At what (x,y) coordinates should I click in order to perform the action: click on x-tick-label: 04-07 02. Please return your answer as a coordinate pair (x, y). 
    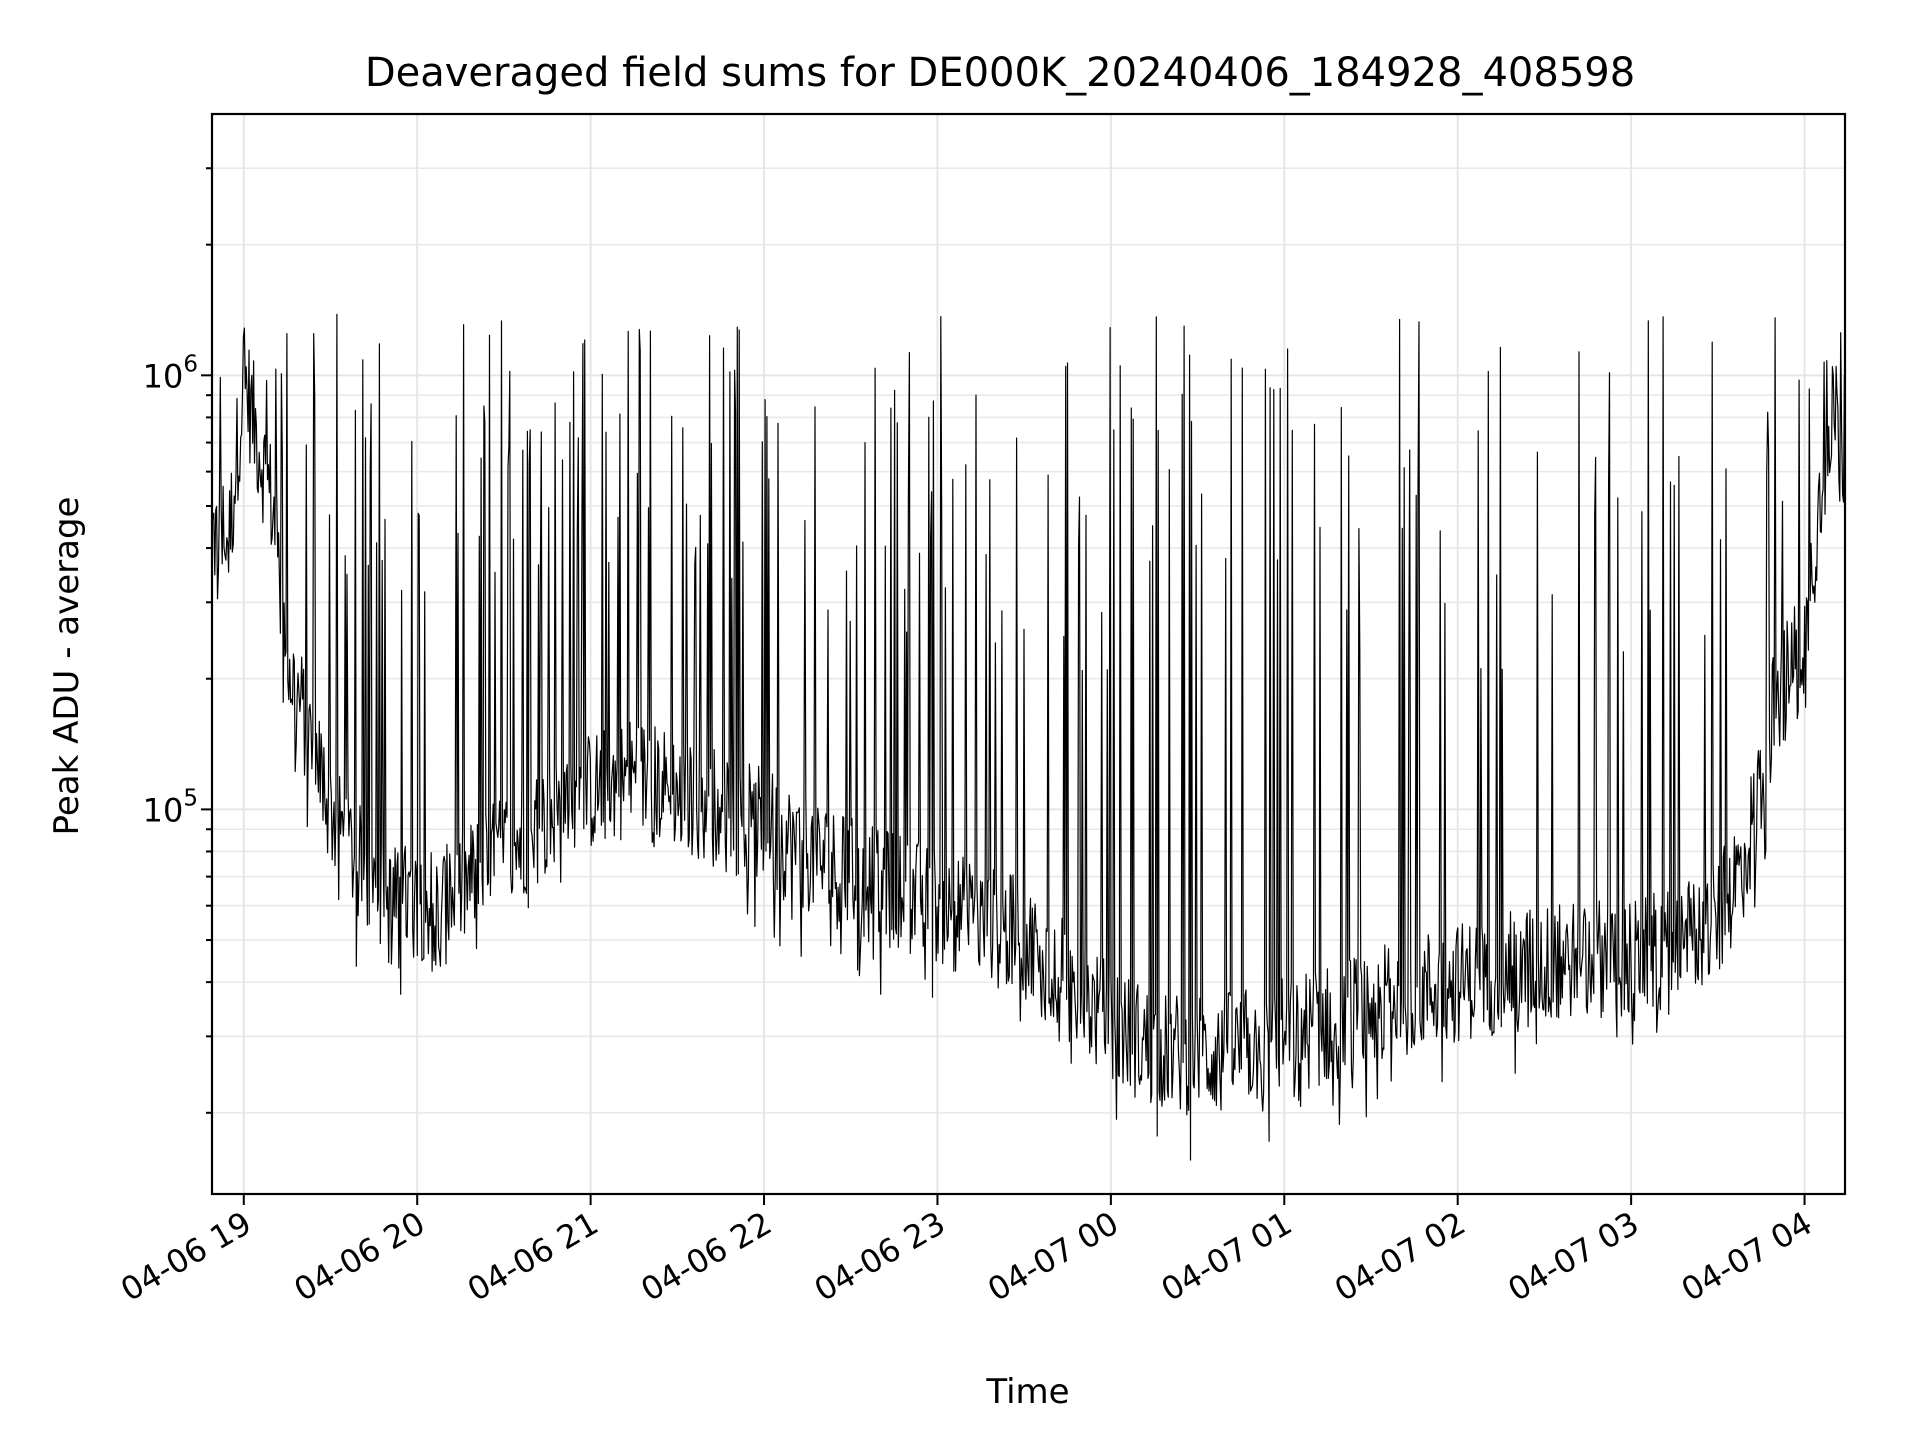
    Looking at the image, I should click on (1400, 1256).